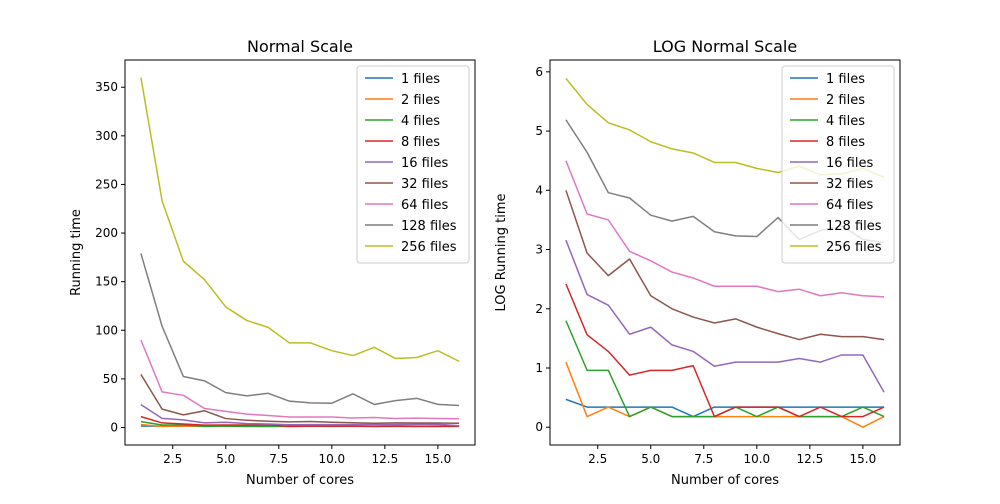  Describe the element at coordinates (539, 368) in the screenshot. I see `log-y-tick-label: 1` at that location.